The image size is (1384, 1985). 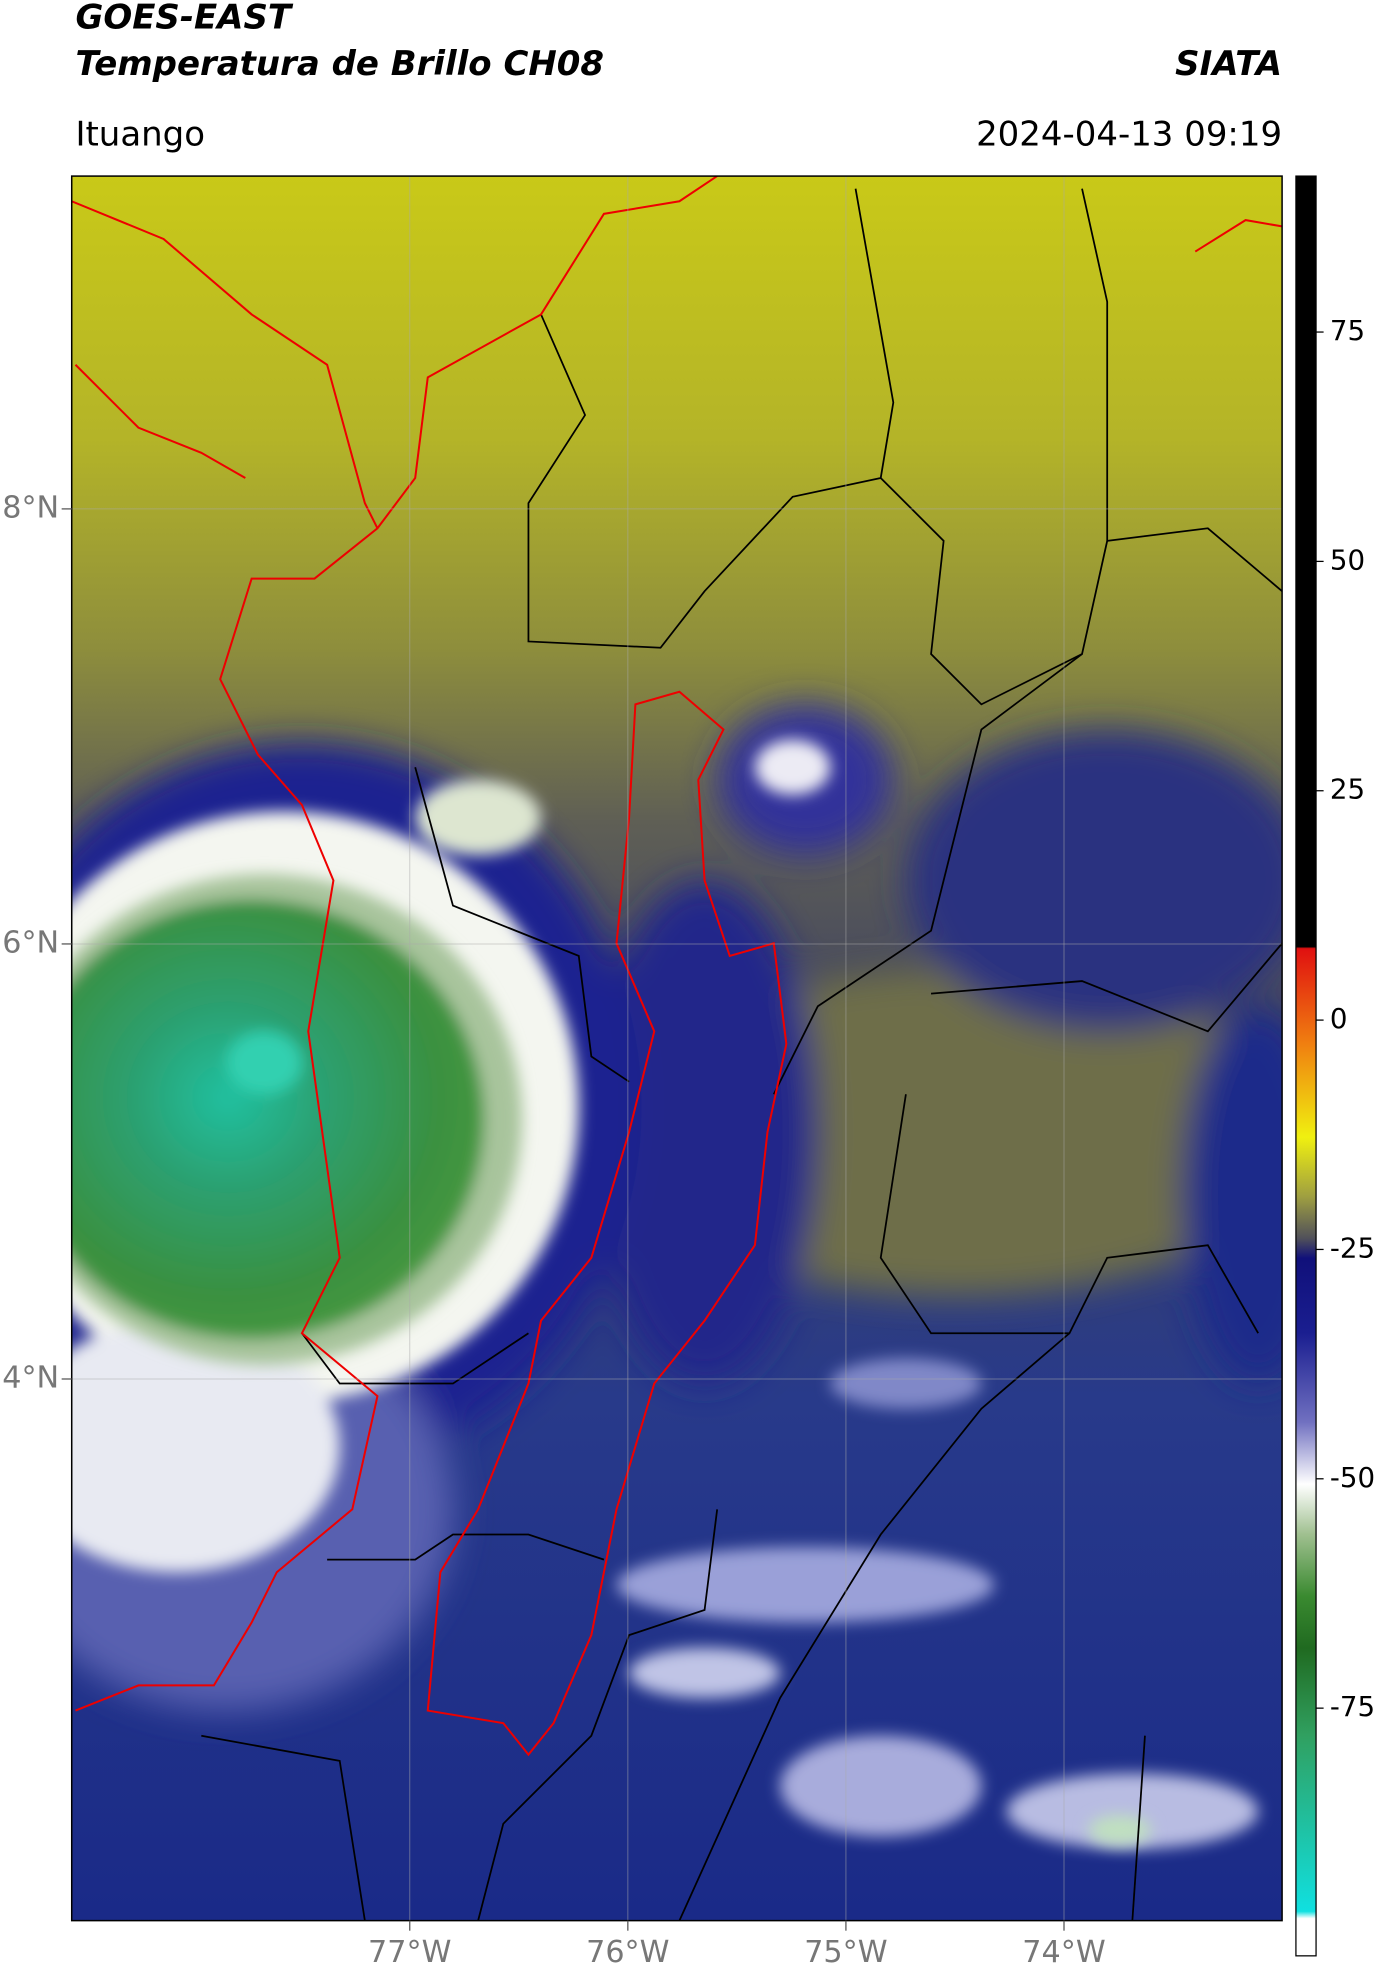 I want to click on colorbar-tick-label: 0, so click(x=1339, y=1018).